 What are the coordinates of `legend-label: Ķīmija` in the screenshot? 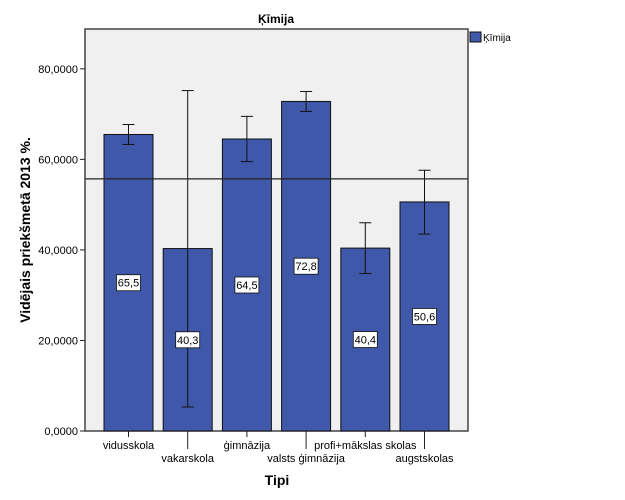 It's located at (497, 38).